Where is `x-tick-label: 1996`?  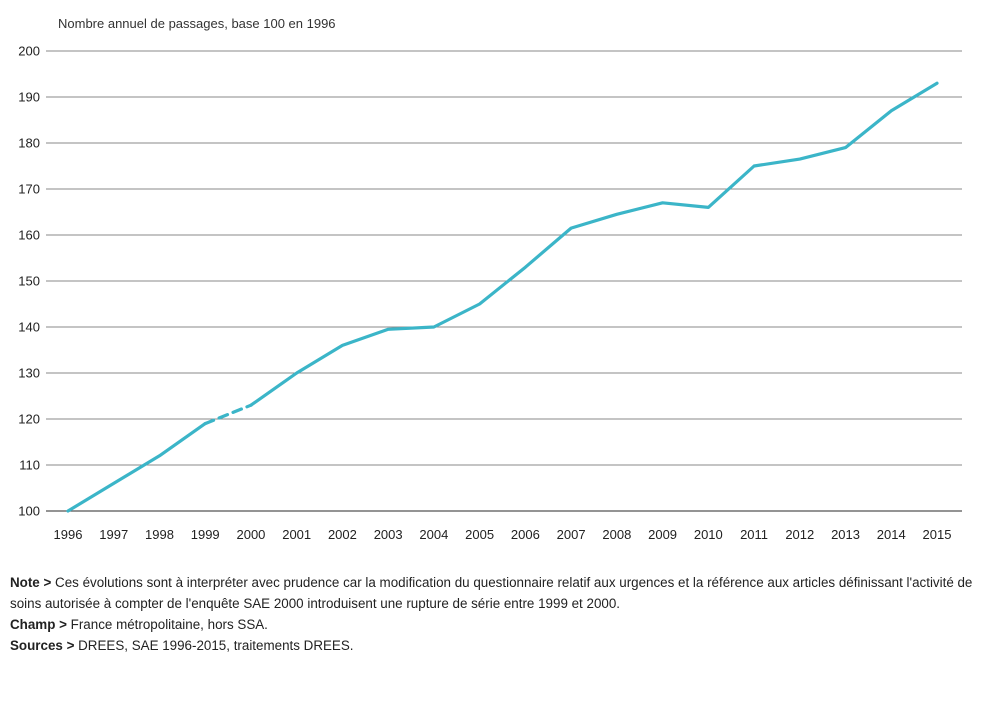 x-tick-label: 1996 is located at coordinates (68, 534).